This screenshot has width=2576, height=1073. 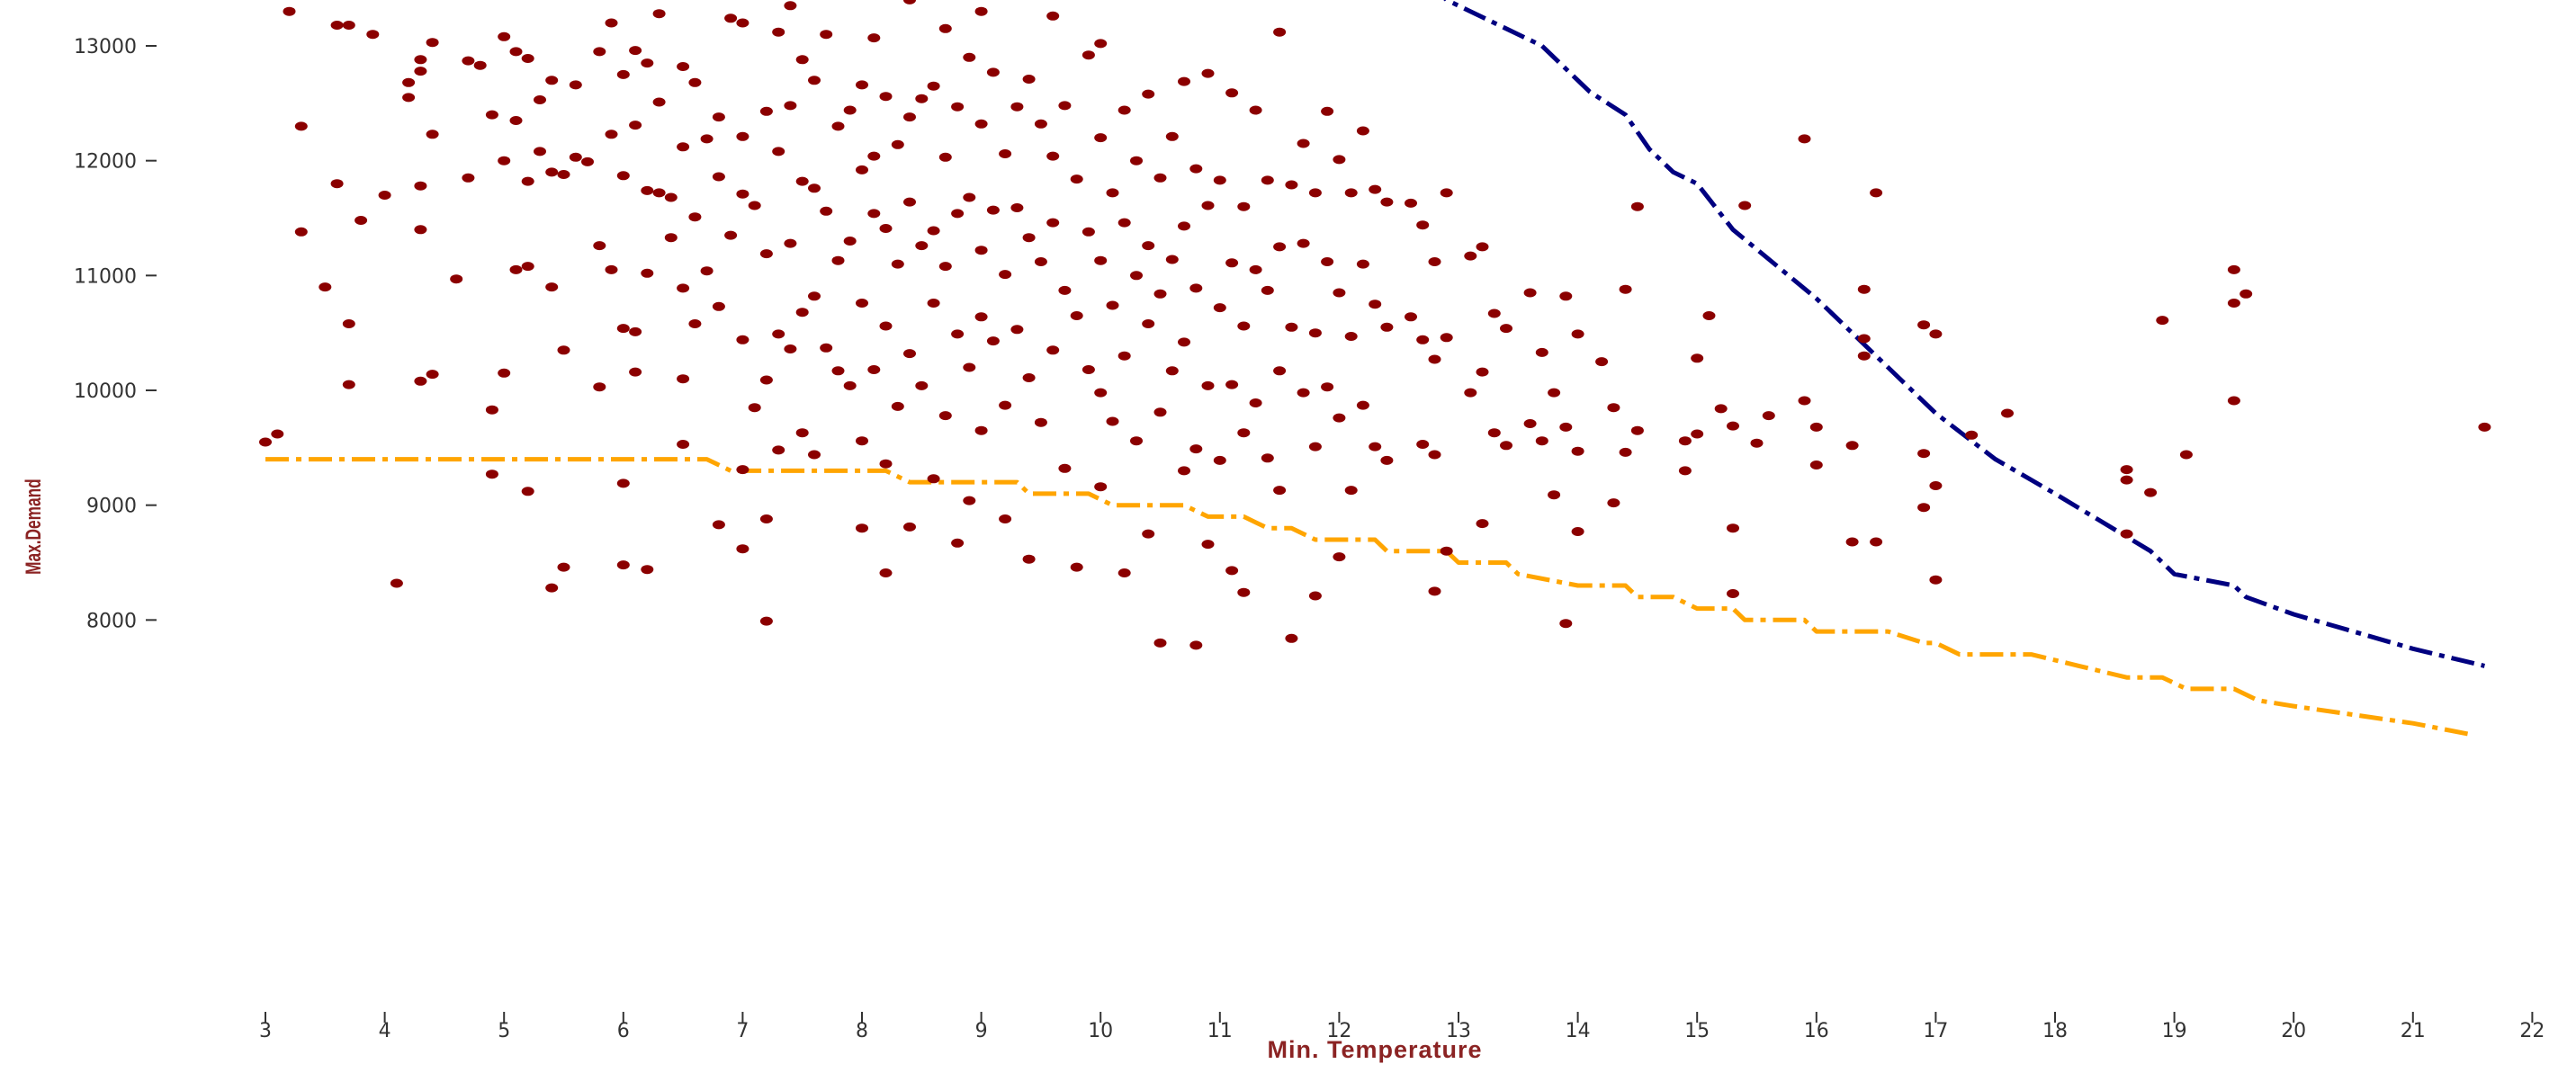 What do you see at coordinates (1402, 1027) in the screenshot?
I see `x-axis: 3 4 5 6 7 8 9 10 11 12 13 14 15 16 17 18 19 20 21 22` at bounding box center [1402, 1027].